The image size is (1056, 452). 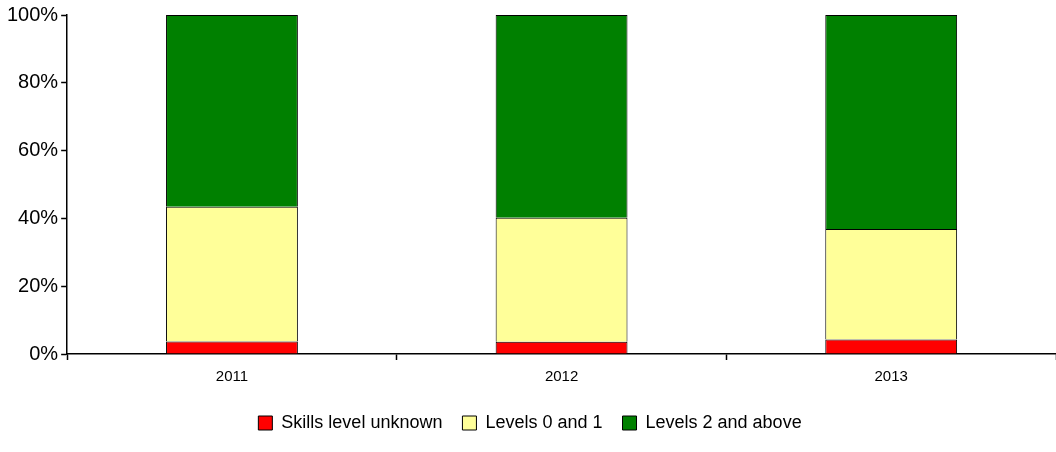 What do you see at coordinates (38, 284) in the screenshot?
I see `y-tick-label: 20%` at bounding box center [38, 284].